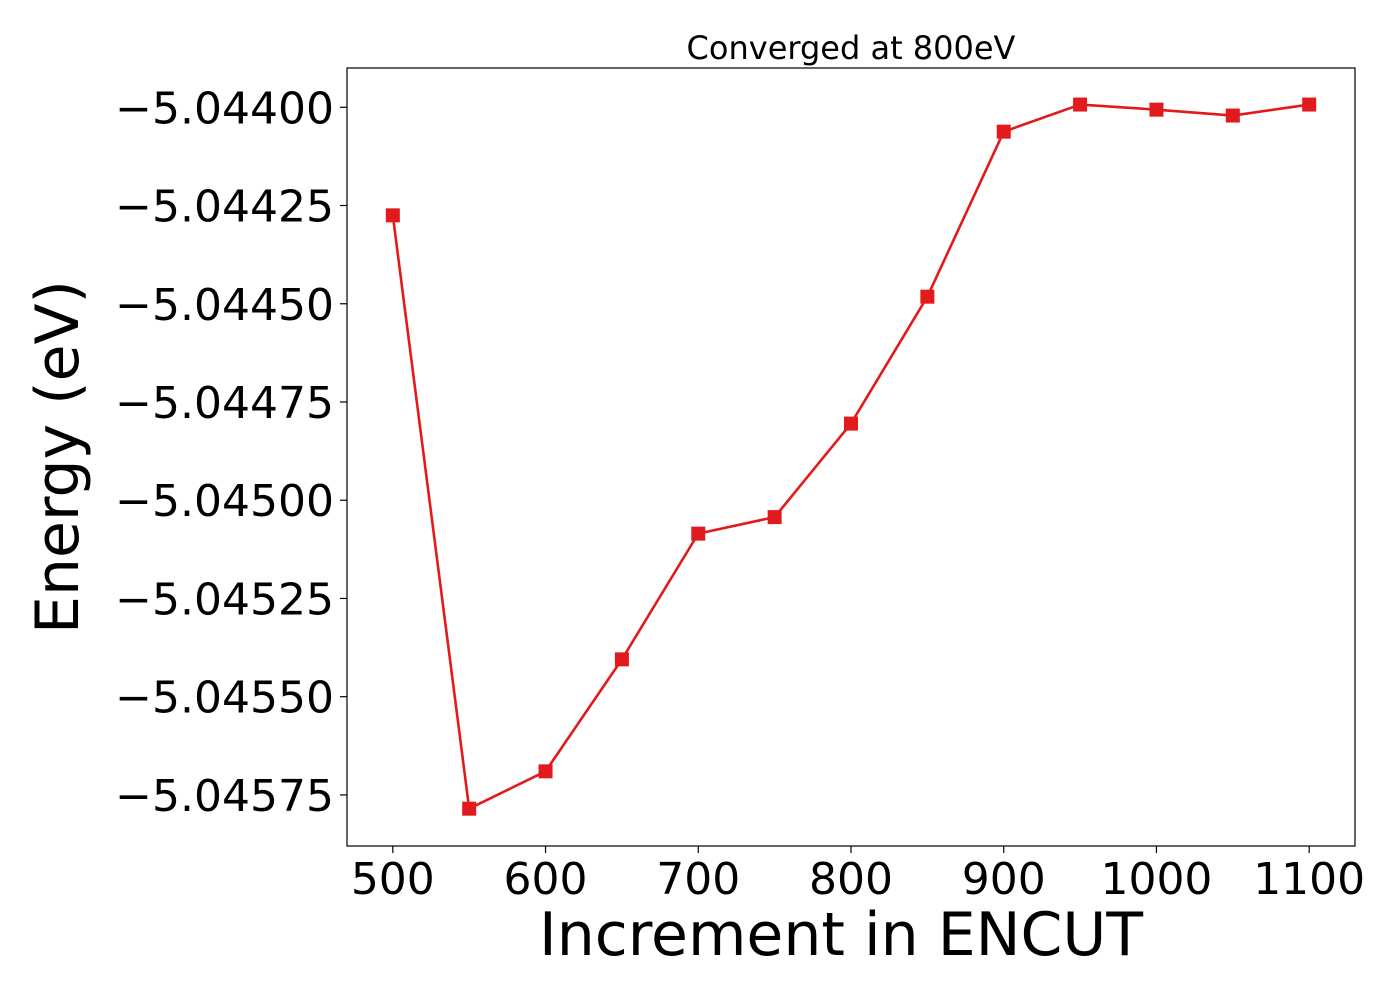 The image size is (1400, 1000). I want to click on y-tick-label: −5.04525, so click(224, 599).